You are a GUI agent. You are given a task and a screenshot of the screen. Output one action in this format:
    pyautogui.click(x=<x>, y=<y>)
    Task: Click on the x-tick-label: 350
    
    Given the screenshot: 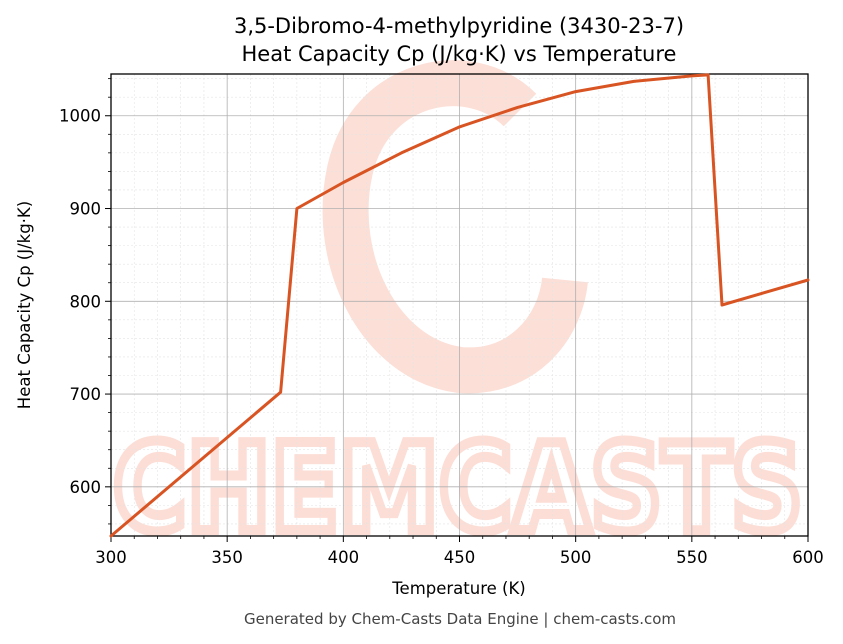 What is the action you would take?
    pyautogui.click(x=227, y=557)
    